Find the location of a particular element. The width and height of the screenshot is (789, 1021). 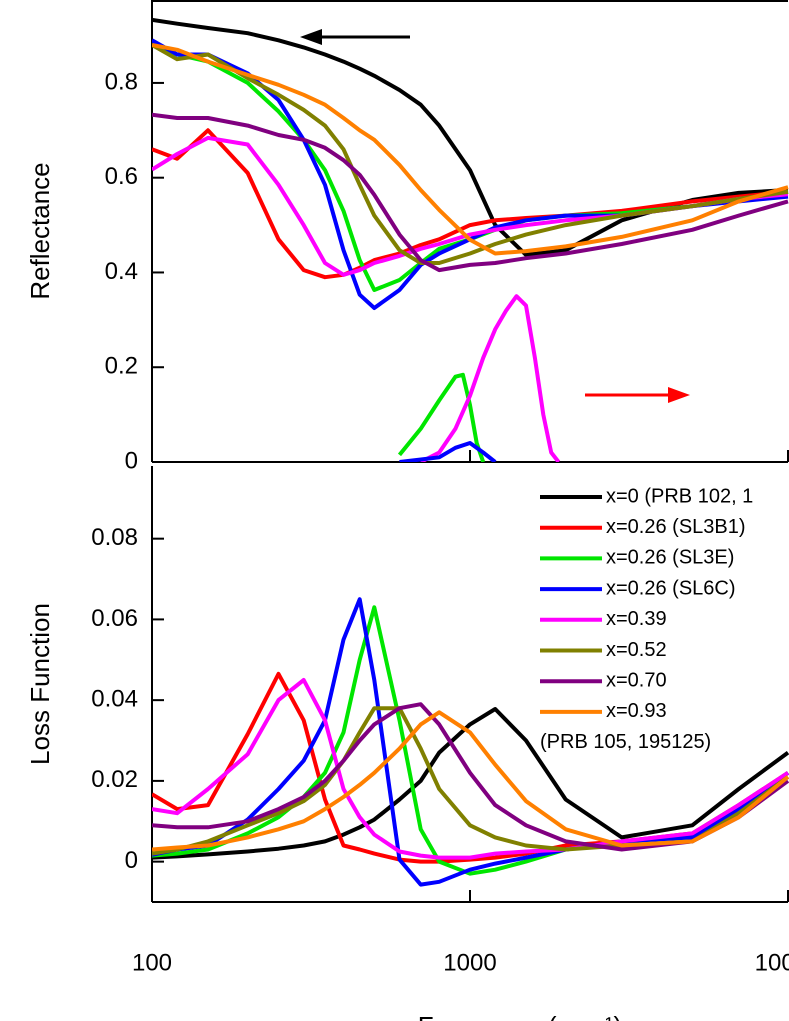

legend-label: x=0 (PRB 102, 1 is located at coordinates (679, 496).